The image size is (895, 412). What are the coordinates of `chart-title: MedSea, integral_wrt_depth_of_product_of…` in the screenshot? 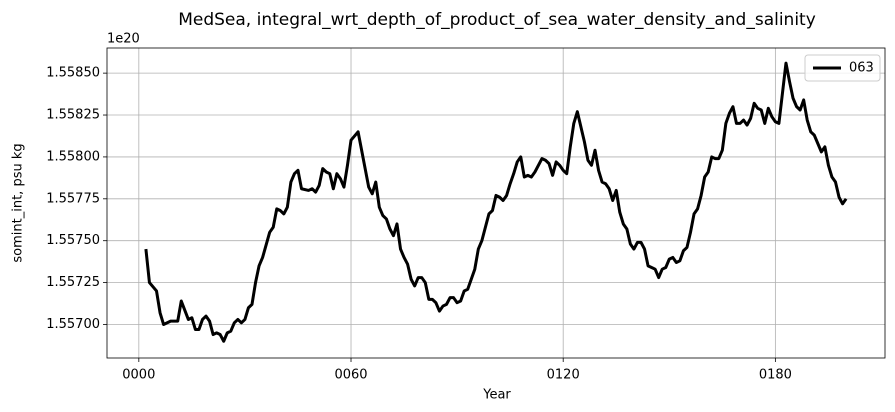 It's located at (497, 20).